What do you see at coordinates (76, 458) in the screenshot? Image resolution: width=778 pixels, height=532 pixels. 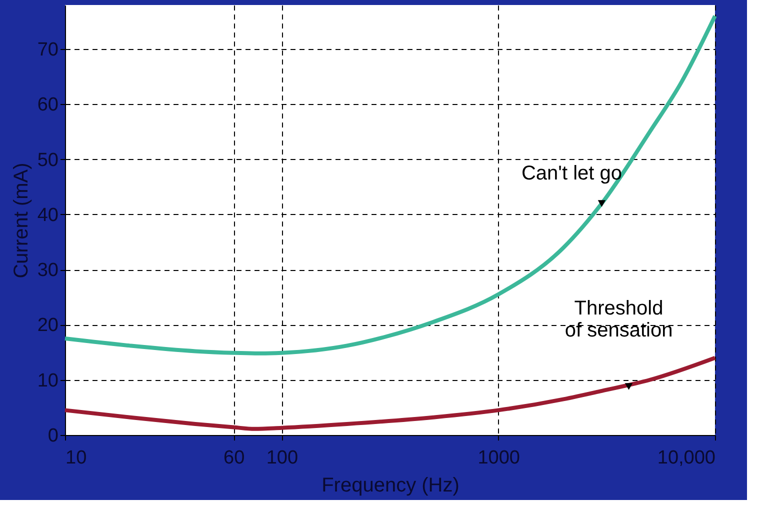 I see `x-tick-label: 10` at bounding box center [76, 458].